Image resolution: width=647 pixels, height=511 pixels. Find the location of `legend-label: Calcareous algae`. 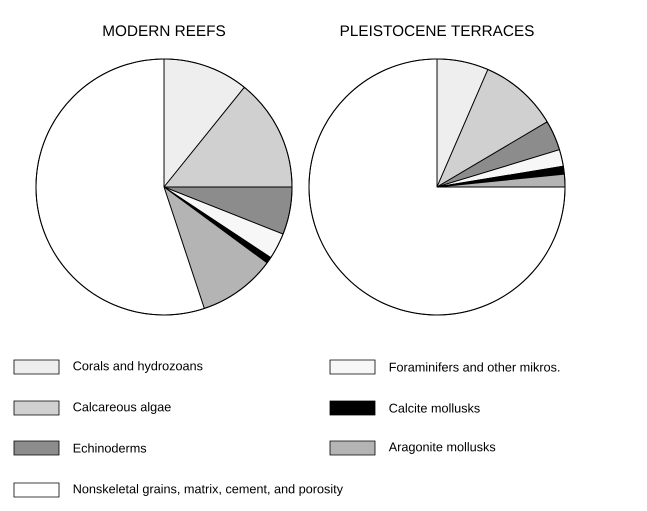

legend-label: Calcareous algae is located at coordinates (122, 408).